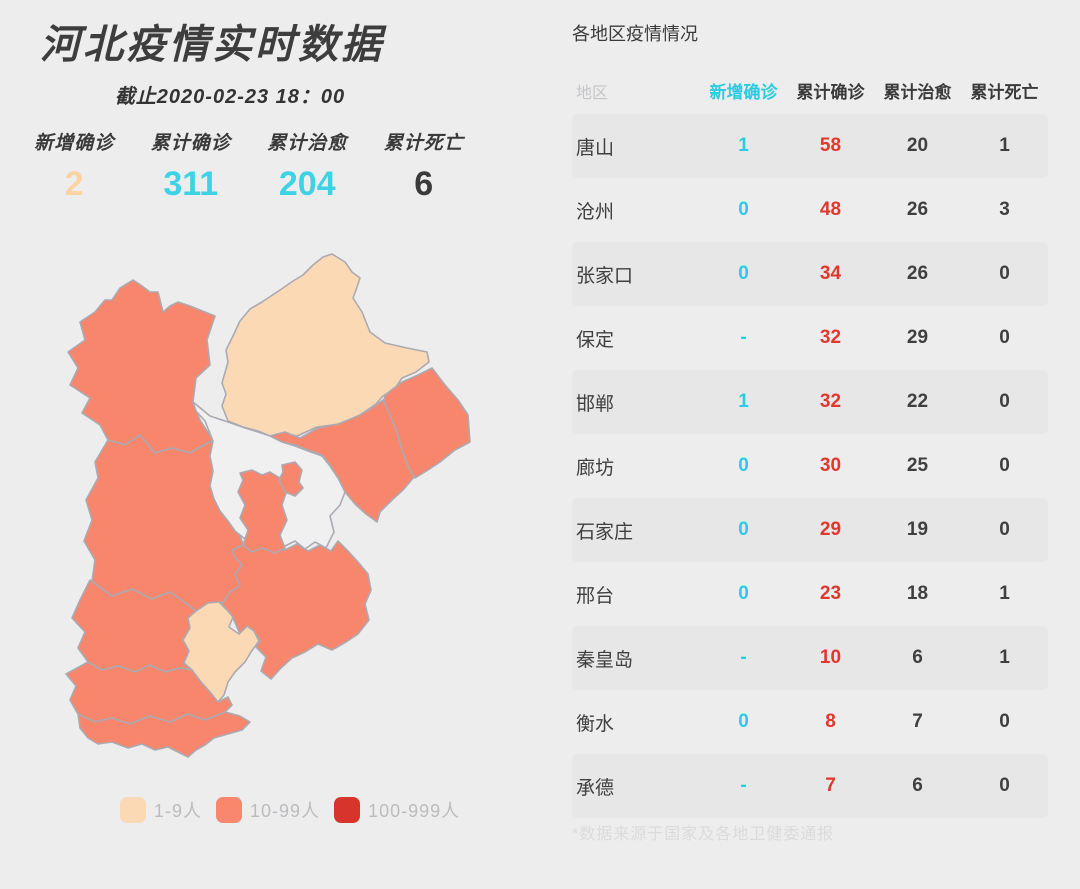  I want to click on map-legend: 1-9人 10-99人 100-999人, so click(297, 810).